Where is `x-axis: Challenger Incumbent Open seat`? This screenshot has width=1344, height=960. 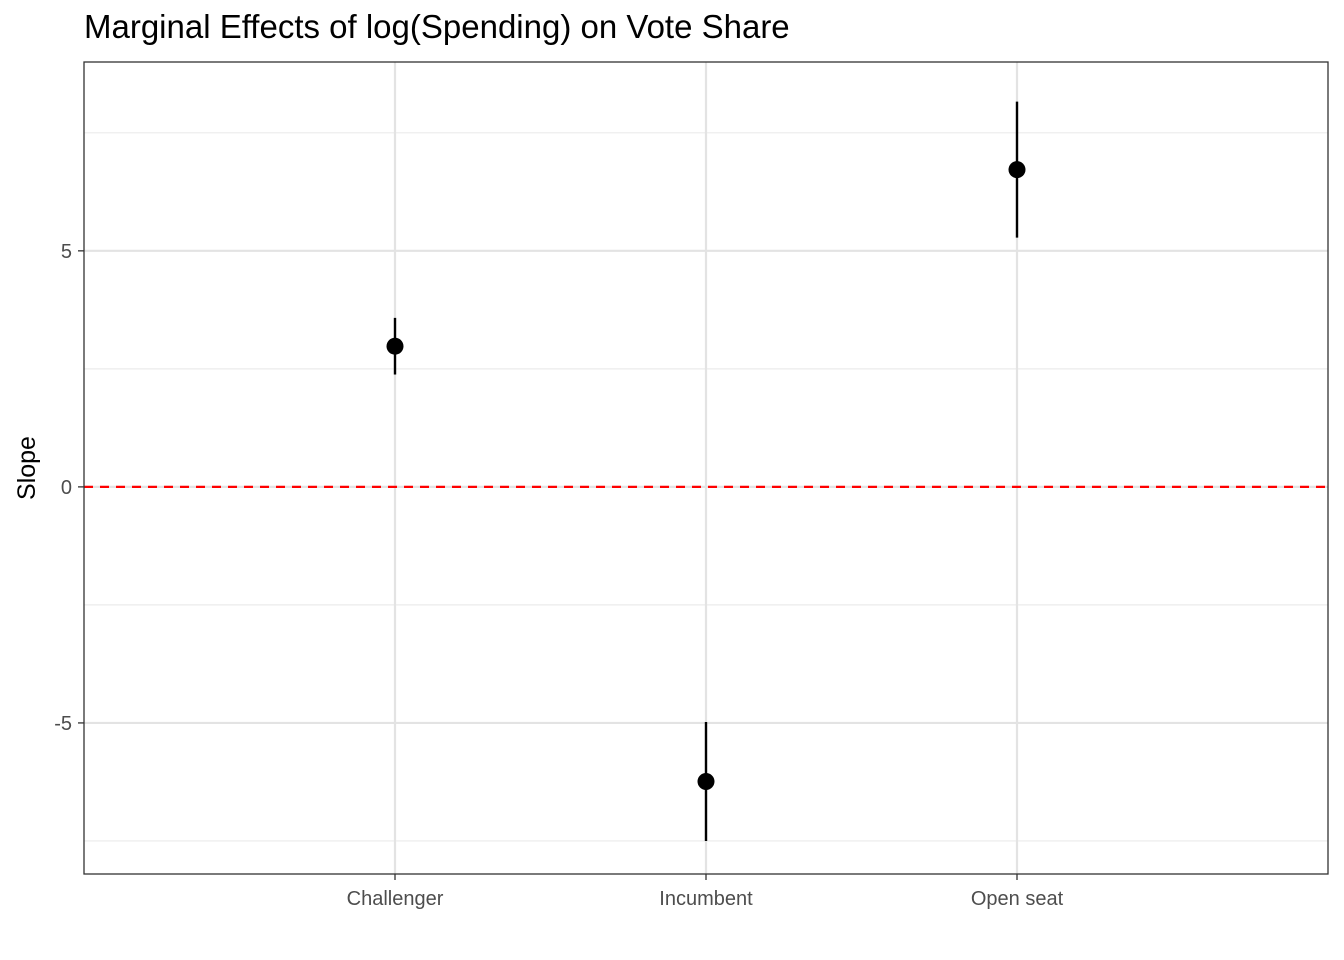
x-axis: Challenger Incumbent Open seat is located at coordinates (705, 892).